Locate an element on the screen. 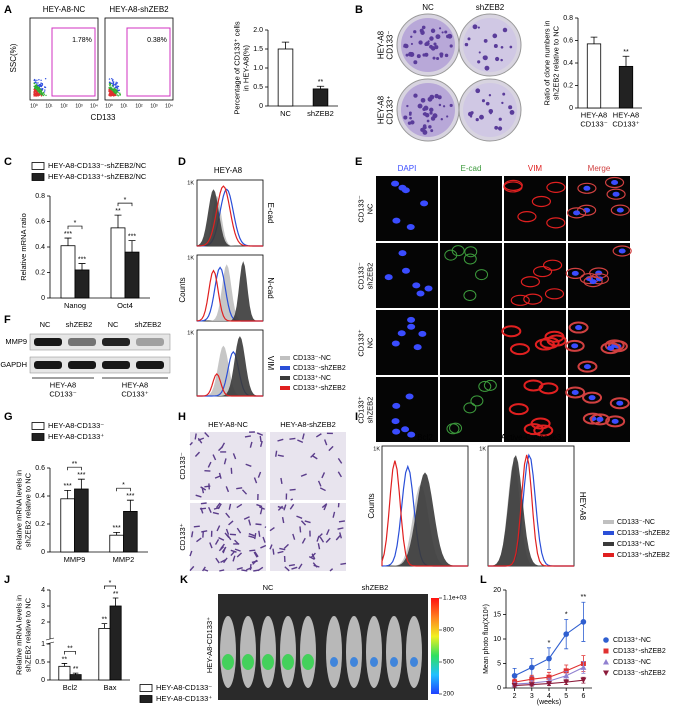 The image size is (685, 707). colorbar-label: 500 is located at coordinates (448, 662).